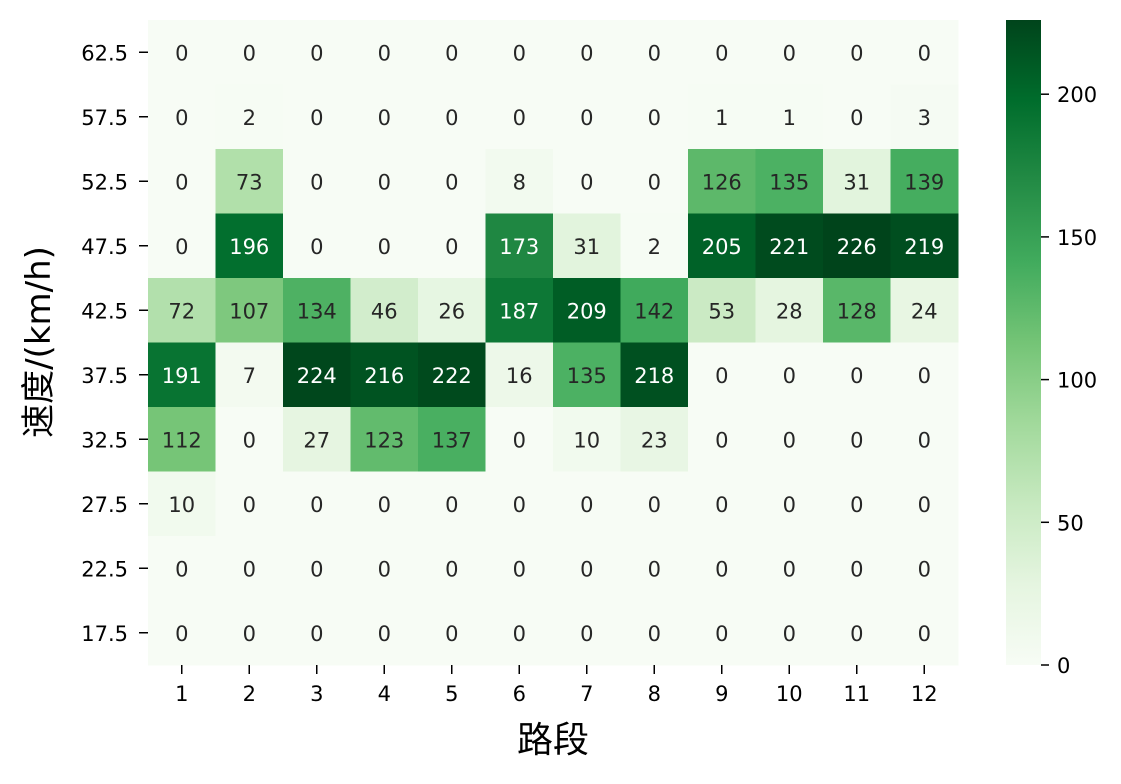 Image resolution: width=1121 pixels, height=784 pixels. Describe the element at coordinates (721, 311) in the screenshot. I see `cell-value-label: 53` at that location.